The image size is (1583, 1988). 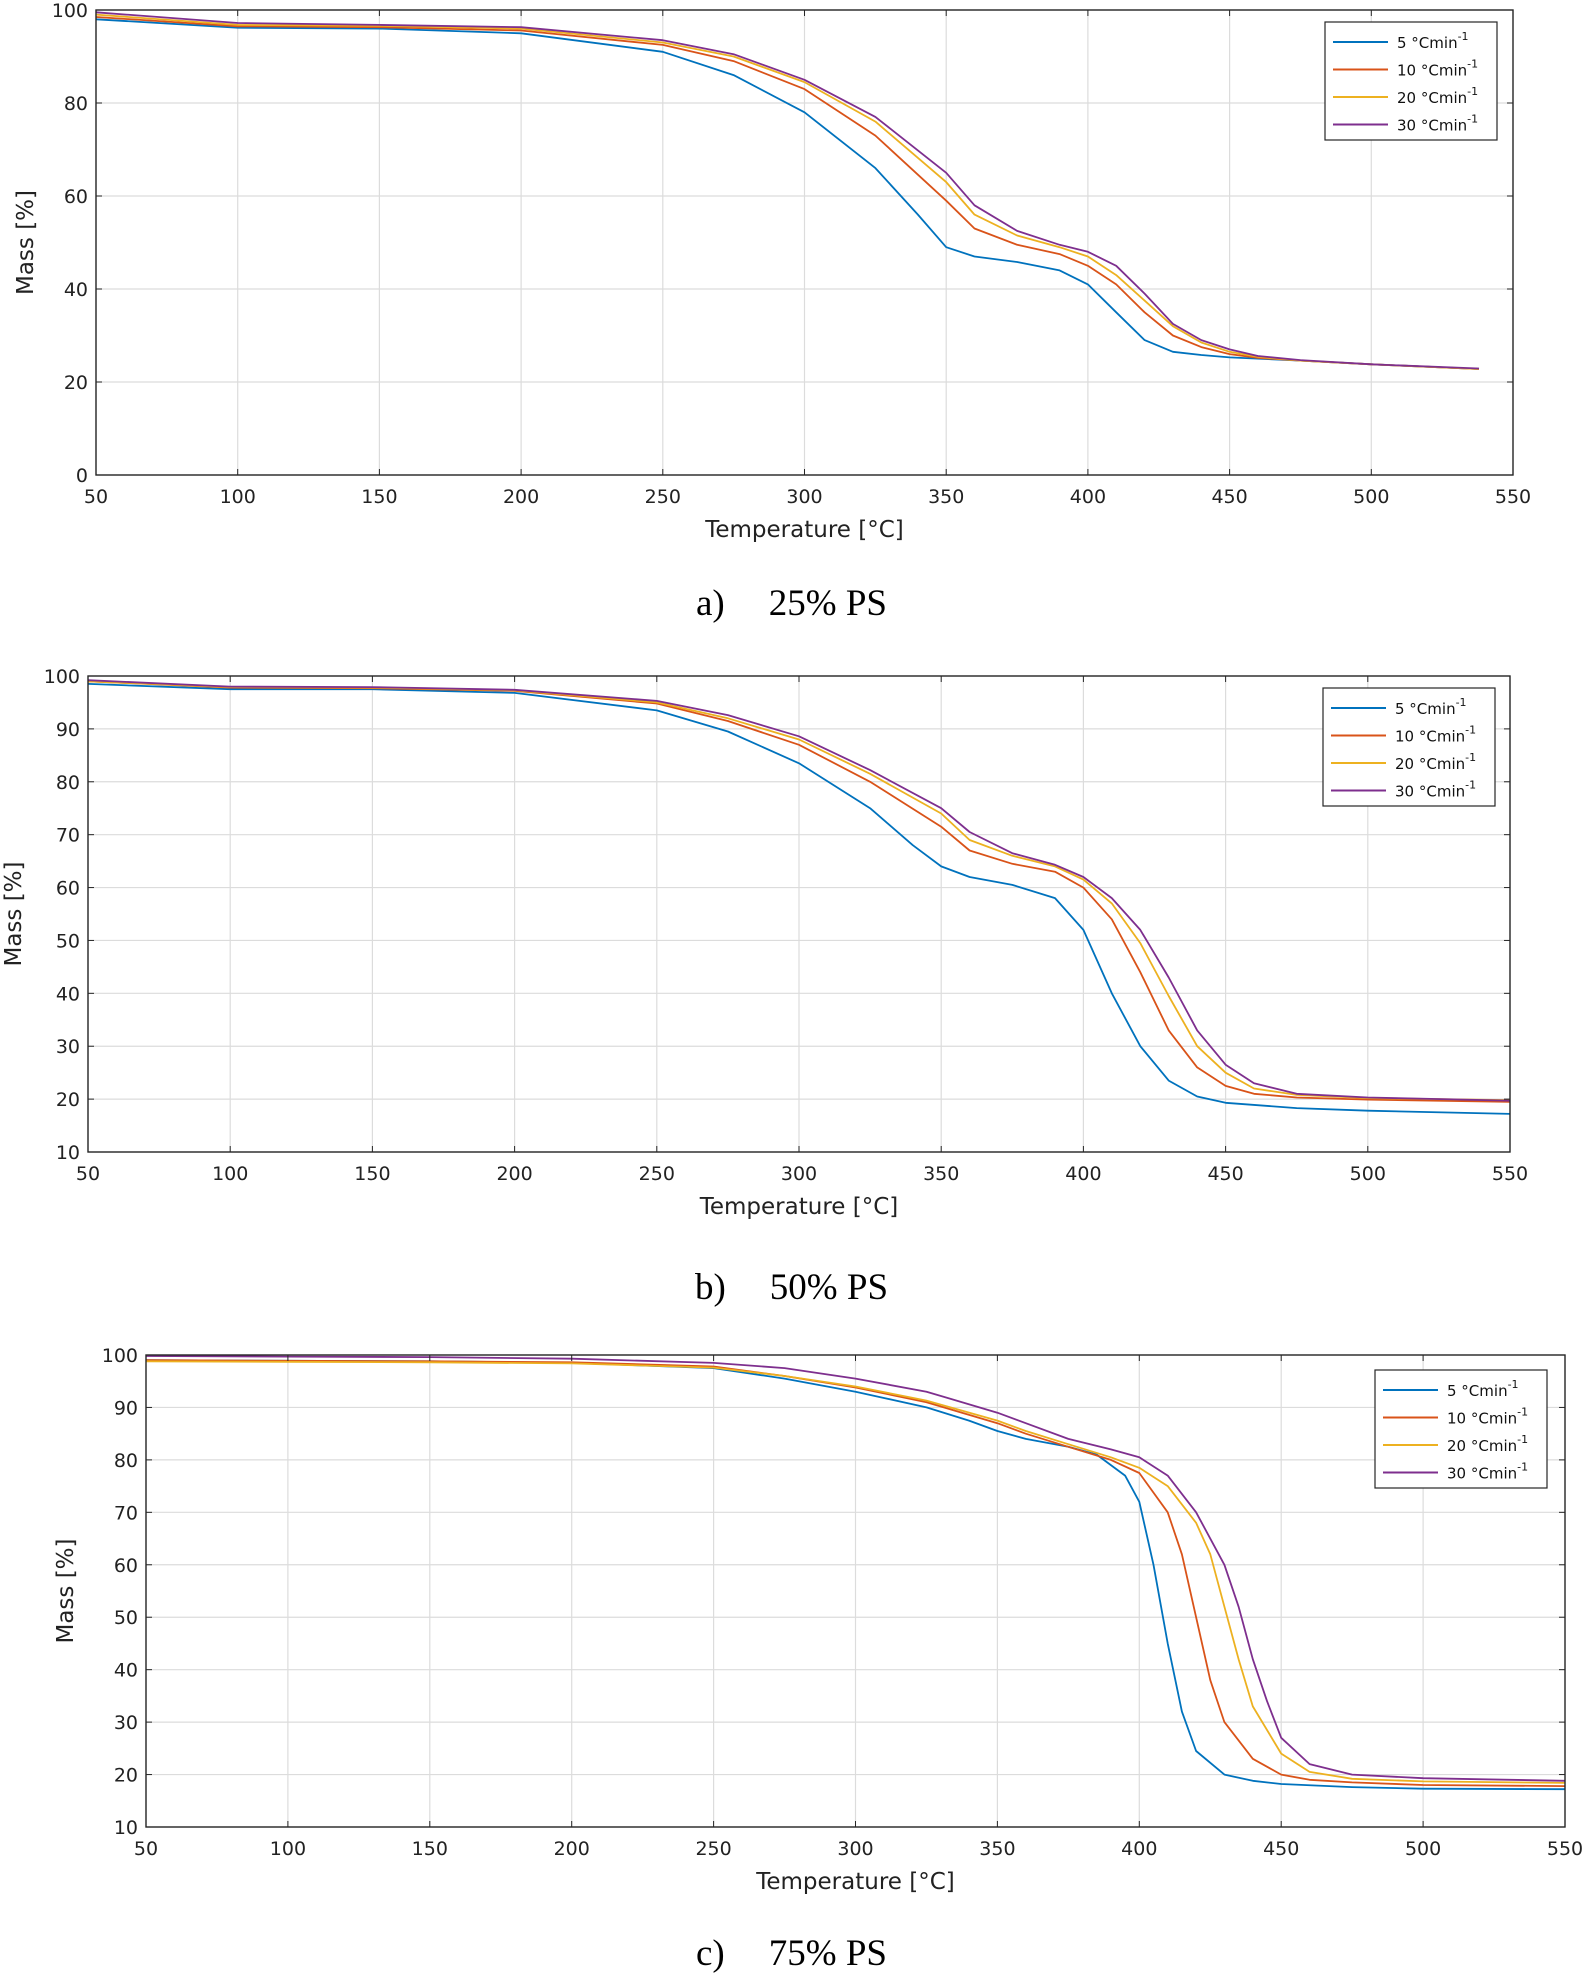 I want to click on x-tick-label: 250, so click(x=657, y=1174).